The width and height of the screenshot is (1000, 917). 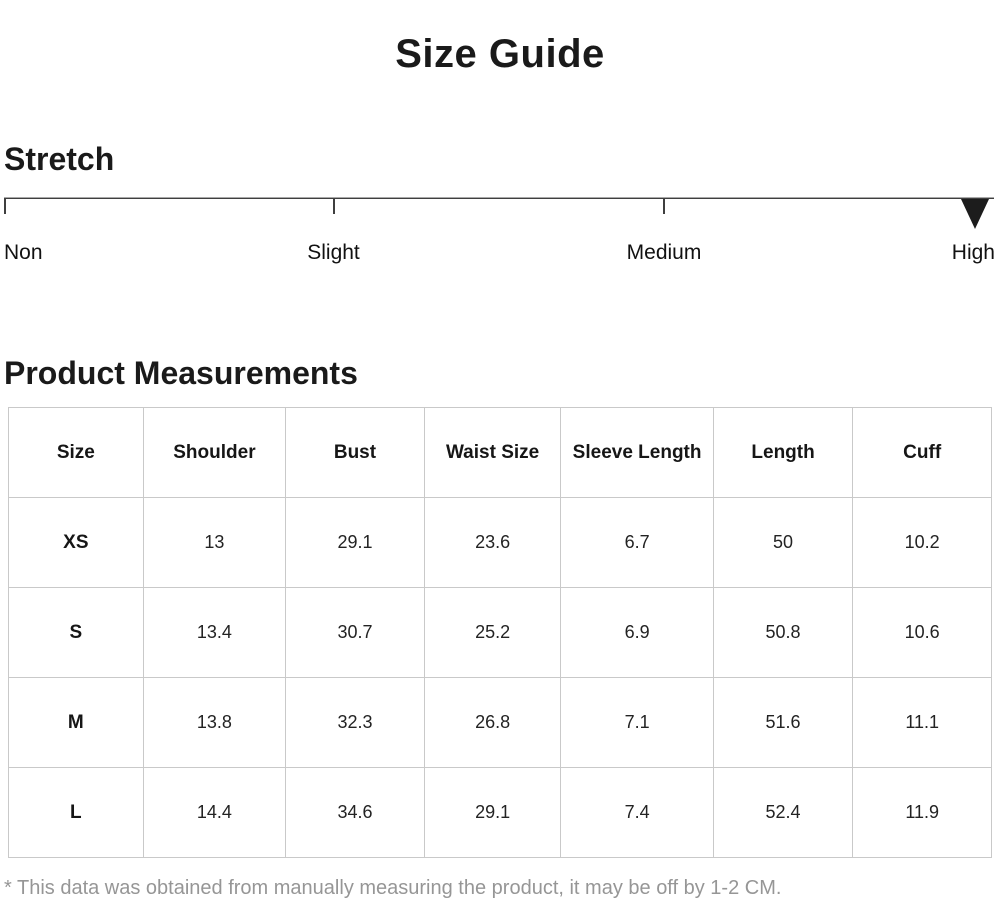 I want to click on value-cell-length: 50.8, so click(x=783, y=632).